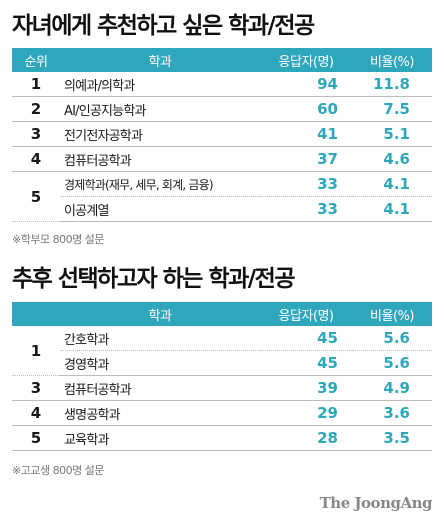 This screenshot has height=528, width=444. I want to click on header-rank, so click(36, 314).